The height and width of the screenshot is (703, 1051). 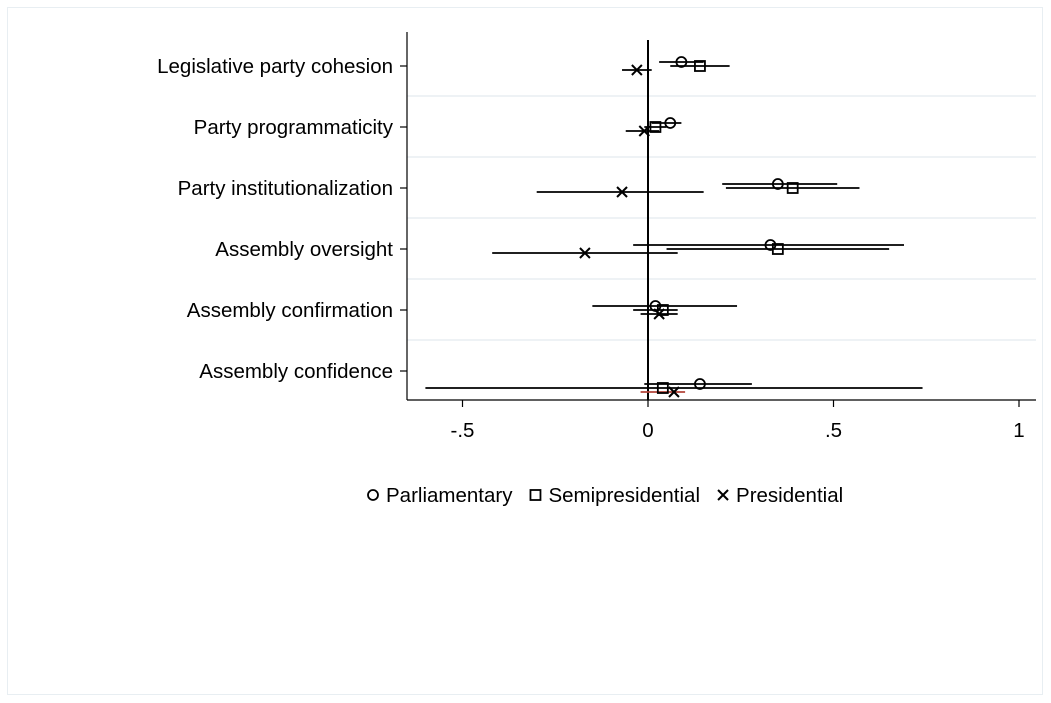 I want to click on x-tick-label: .5, so click(x=833, y=430).